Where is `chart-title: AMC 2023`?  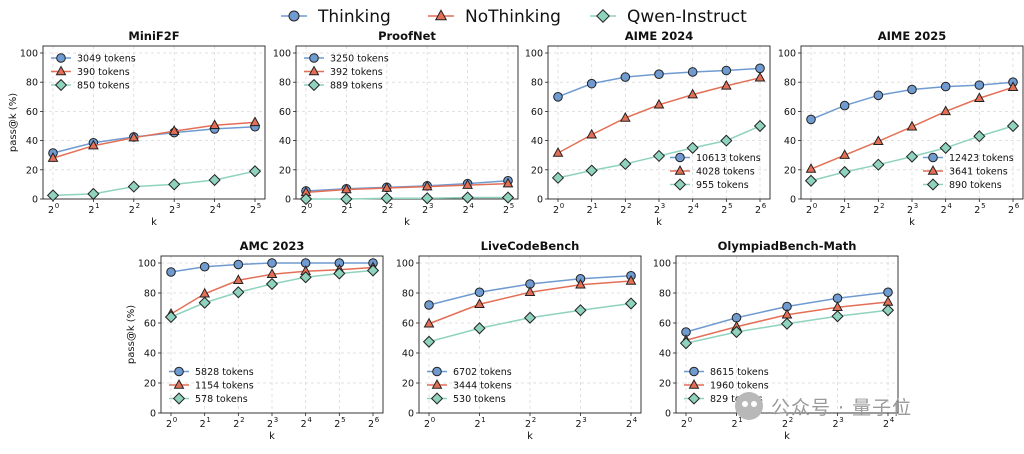
chart-title: AMC 2023 is located at coordinates (272, 246).